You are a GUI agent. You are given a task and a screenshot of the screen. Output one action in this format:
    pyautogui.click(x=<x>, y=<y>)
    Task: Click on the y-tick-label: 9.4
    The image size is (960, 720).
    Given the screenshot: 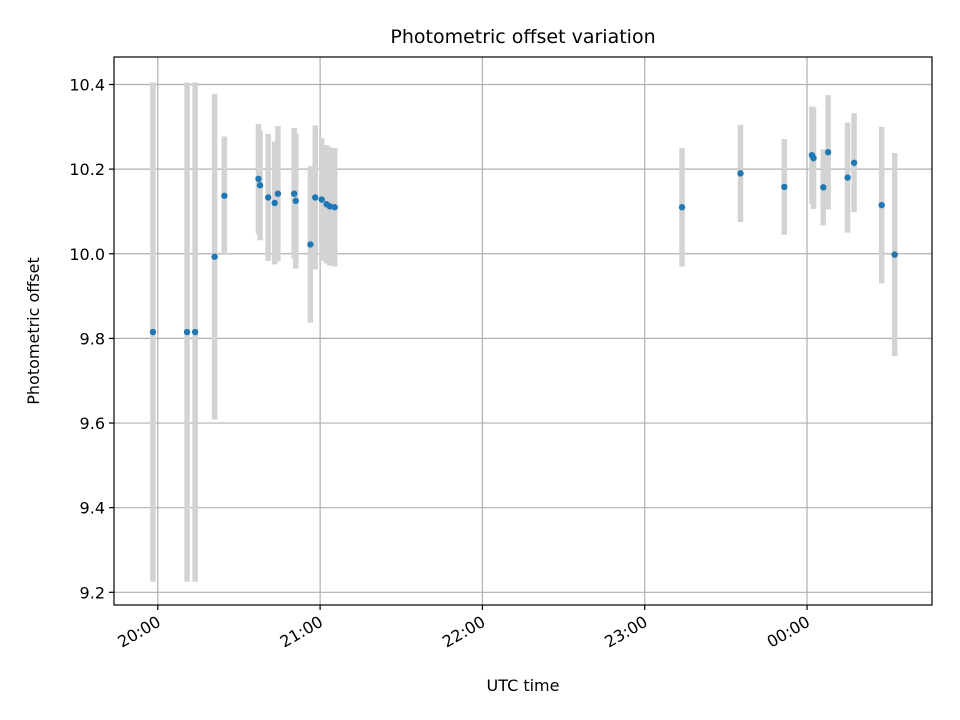 What is the action you would take?
    pyautogui.click(x=92, y=508)
    